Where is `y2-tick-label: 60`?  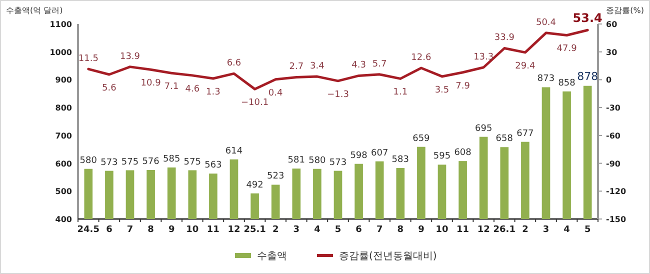 y2-tick-label: 60 is located at coordinates (612, 24).